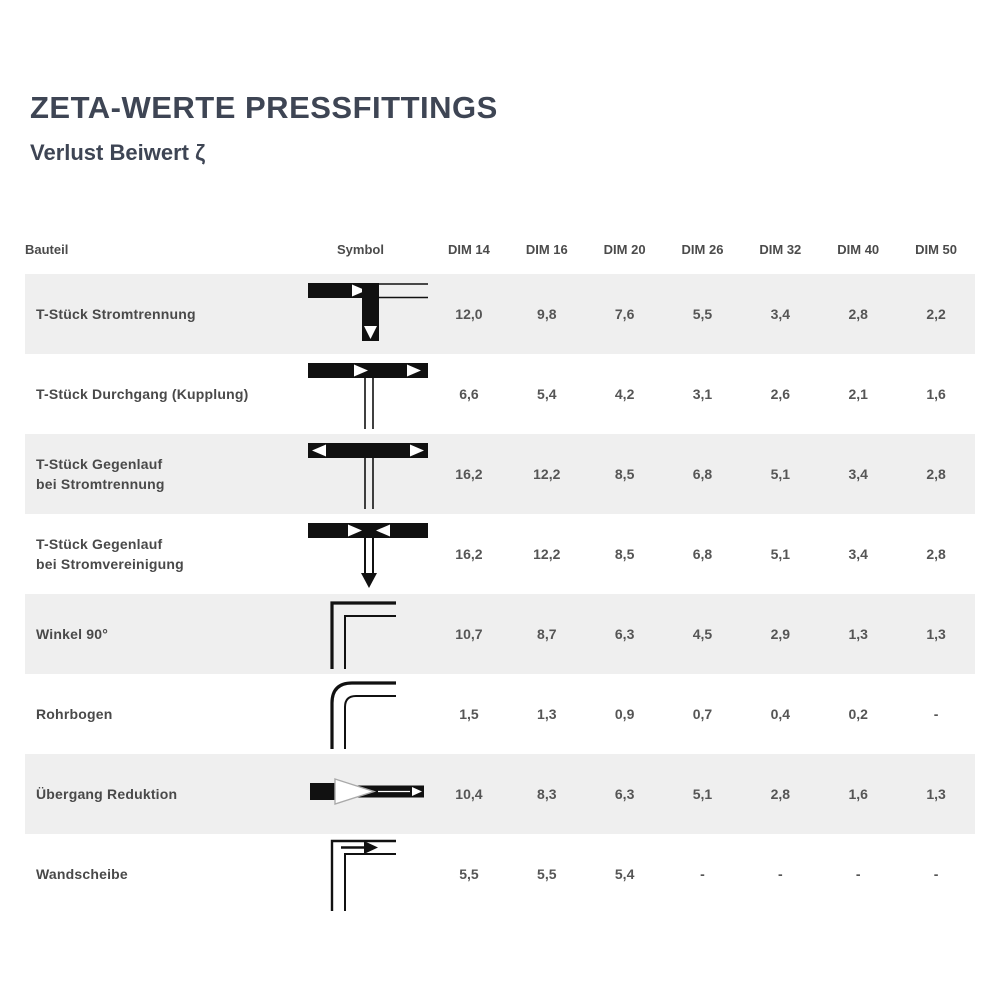  I want to click on table-row: Rohrbogen 1,5 1,3 0,9 0,7 0,4 0,2 -, so click(500, 714).